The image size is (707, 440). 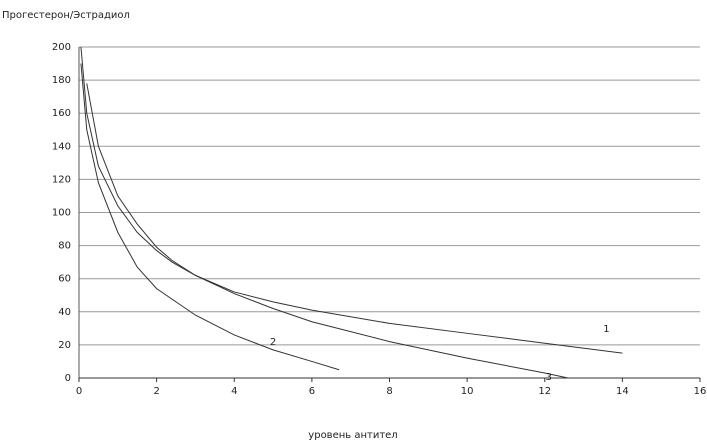 I want to click on y-tick-label: 140, so click(x=61, y=146).